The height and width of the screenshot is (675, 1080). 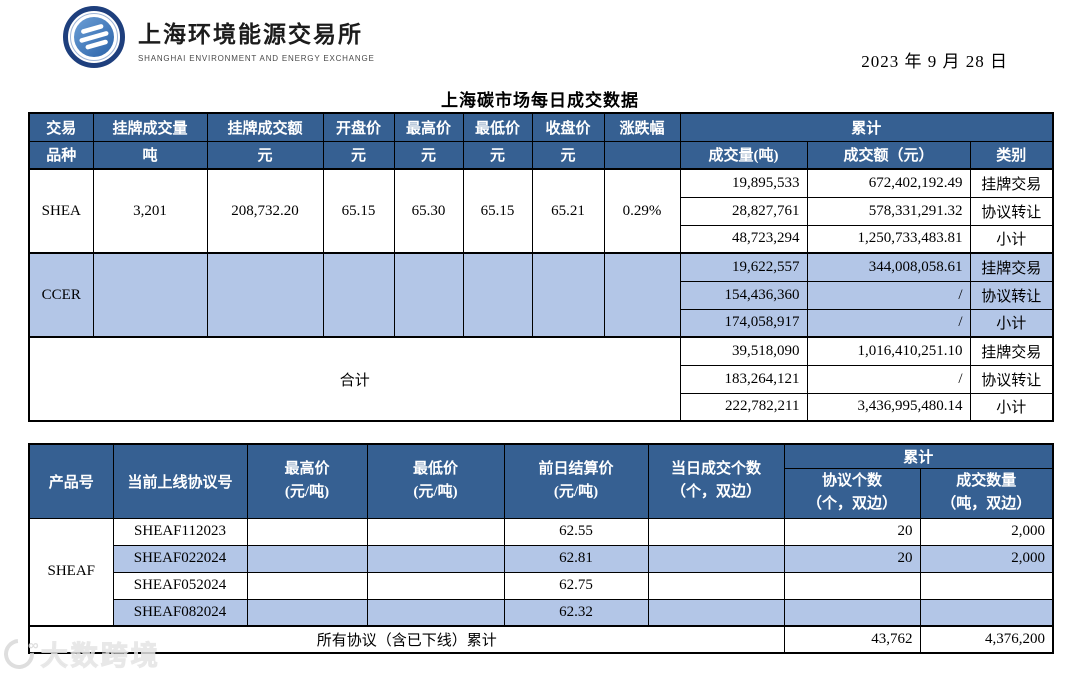 I want to click on cum-volume-cell: 48,723,294, so click(x=743, y=239).